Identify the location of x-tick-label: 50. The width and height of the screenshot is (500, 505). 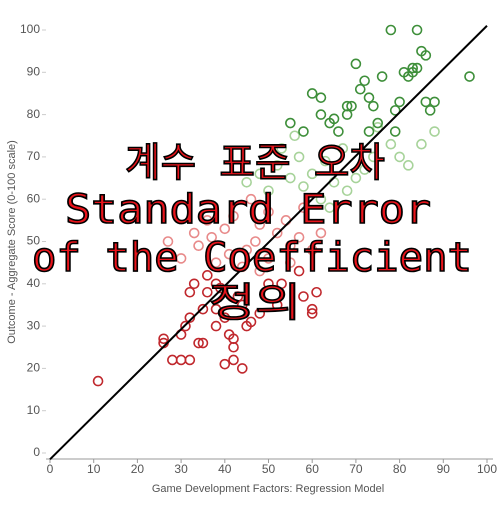
(269, 469).